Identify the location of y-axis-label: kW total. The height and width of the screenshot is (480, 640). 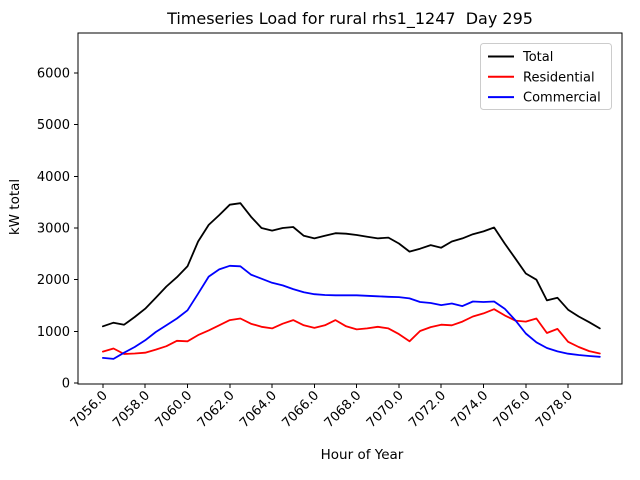
(15, 207).